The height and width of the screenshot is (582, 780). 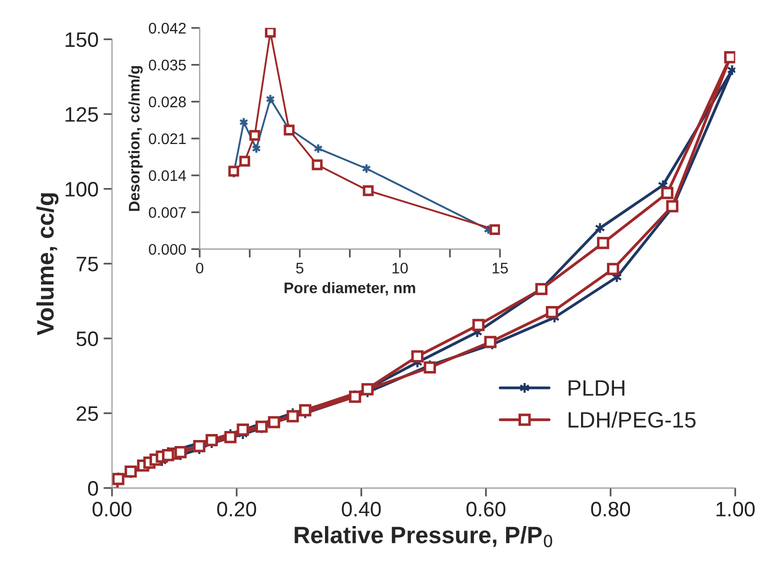 I want to click on x-tick-label: 0.00, so click(x=112, y=509).